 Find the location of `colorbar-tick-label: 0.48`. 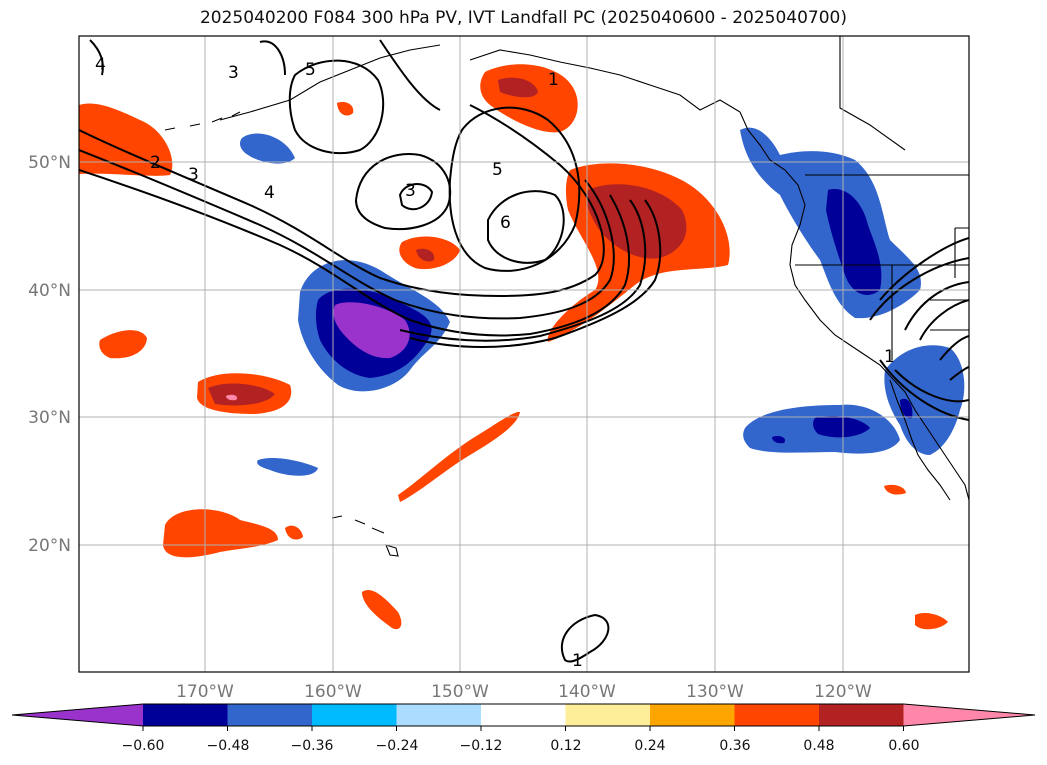

colorbar-tick-label: 0.48 is located at coordinates (818, 746).